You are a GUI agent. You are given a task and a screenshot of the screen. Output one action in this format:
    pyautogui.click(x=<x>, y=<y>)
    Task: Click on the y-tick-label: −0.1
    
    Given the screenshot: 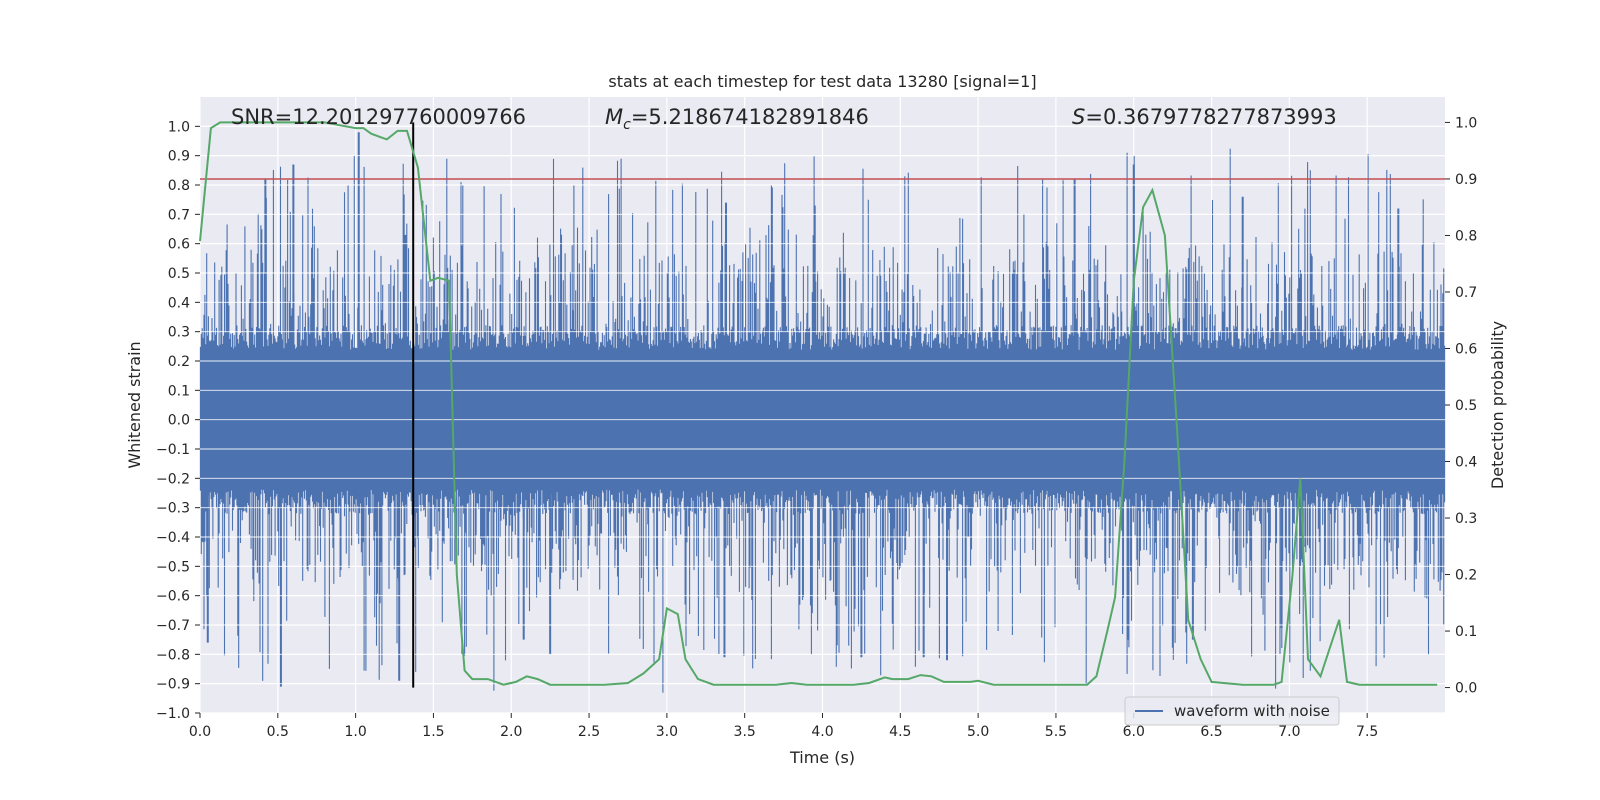 What is the action you would take?
    pyautogui.click(x=173, y=450)
    